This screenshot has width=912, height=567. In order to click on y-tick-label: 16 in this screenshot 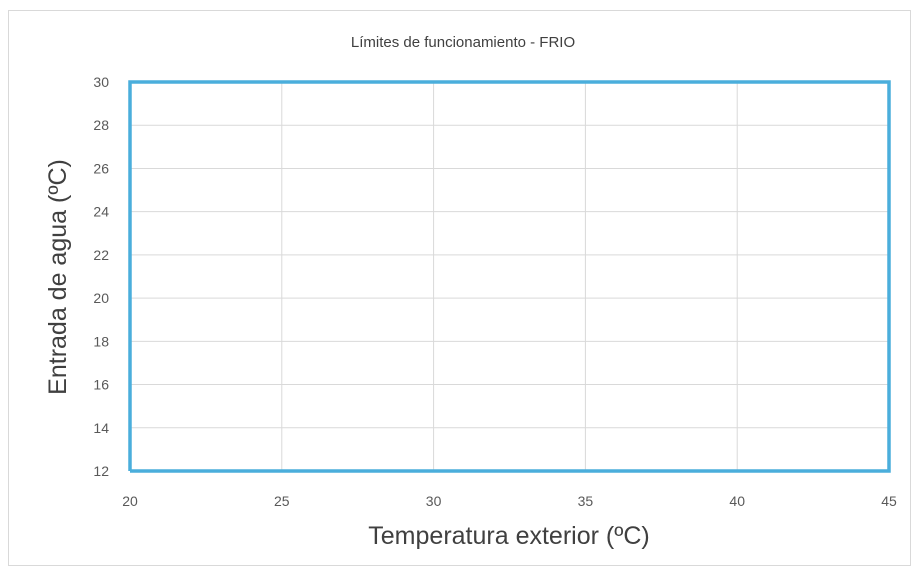, I will do `click(101, 385)`.